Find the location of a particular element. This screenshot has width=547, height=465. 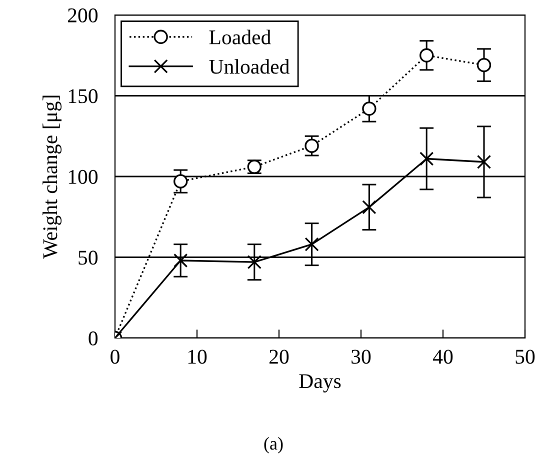

y-tick-label: 0 is located at coordinates (93, 338).